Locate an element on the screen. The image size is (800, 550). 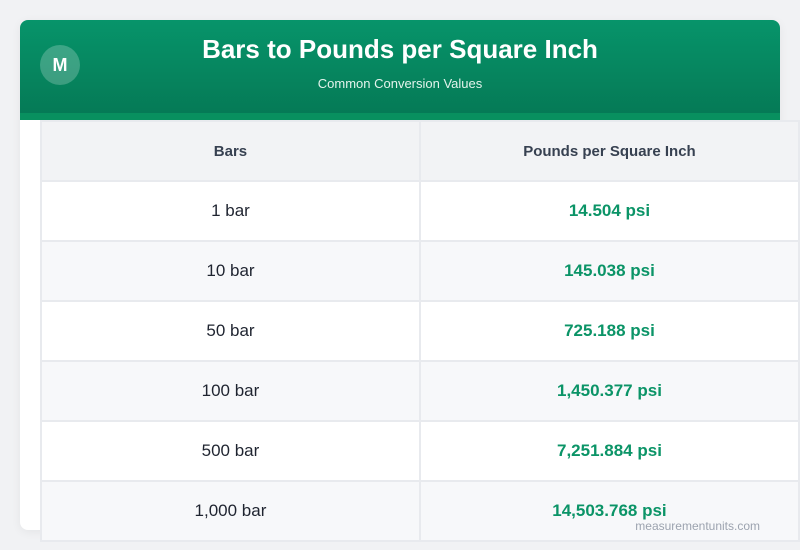
bars-cell: 10 bar is located at coordinates (230, 271).